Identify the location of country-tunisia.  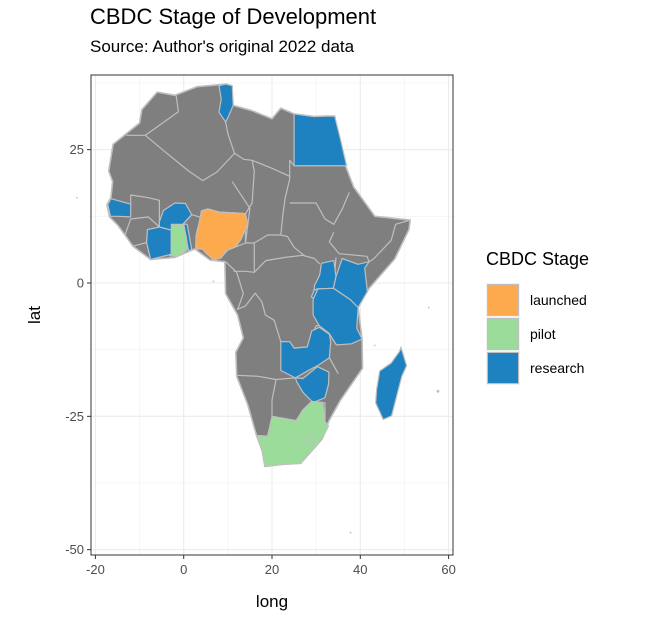
(226, 103).